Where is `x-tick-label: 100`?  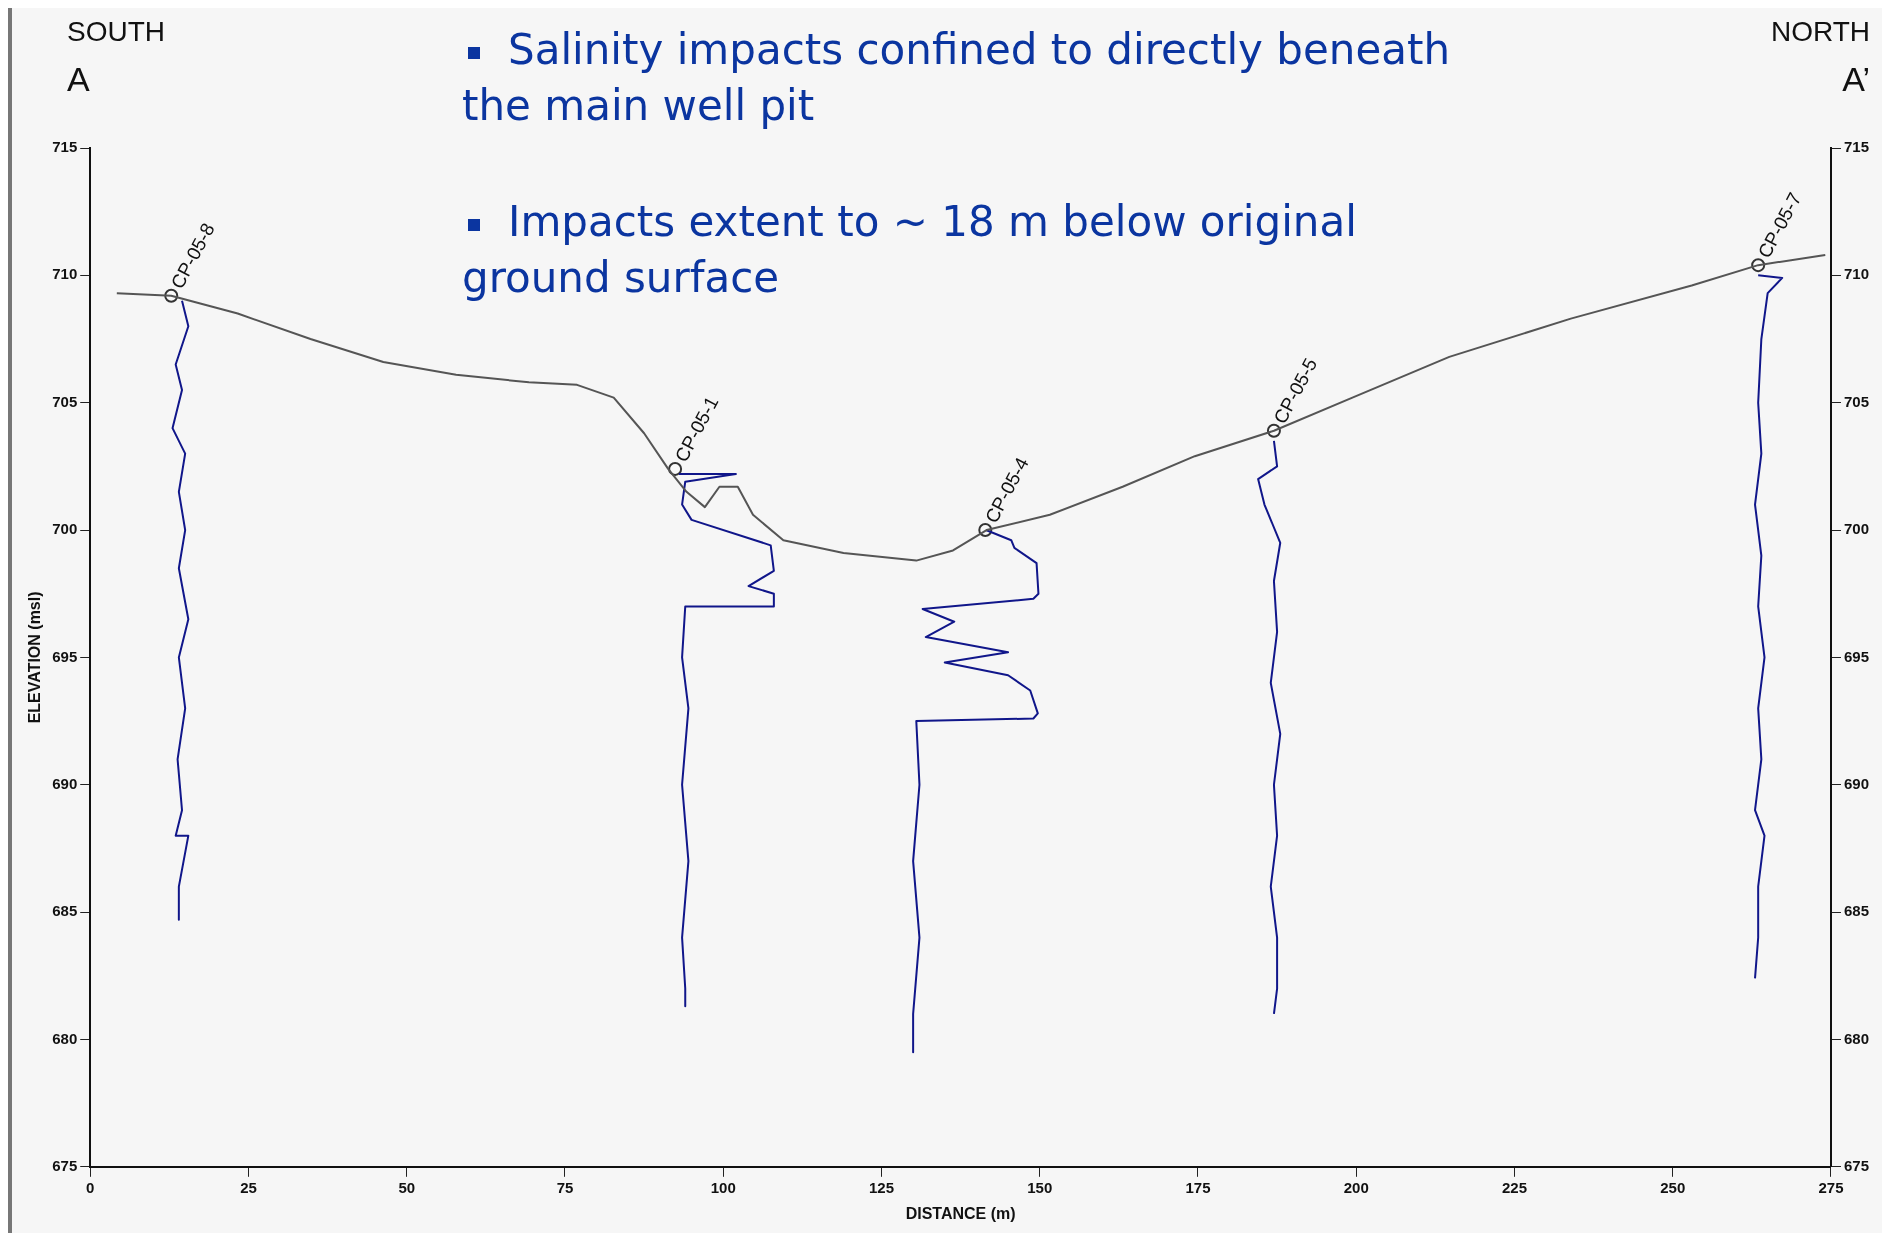 x-tick-label: 100 is located at coordinates (723, 1187).